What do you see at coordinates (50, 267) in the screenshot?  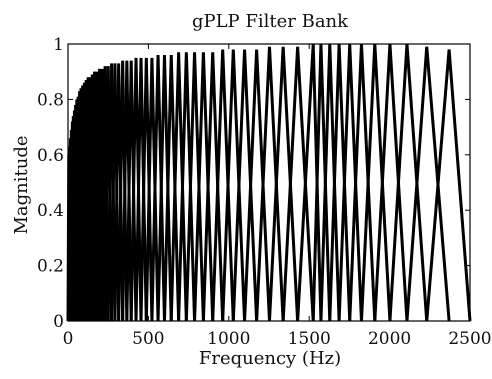 I see `y-tick-label: 0.2` at bounding box center [50, 267].